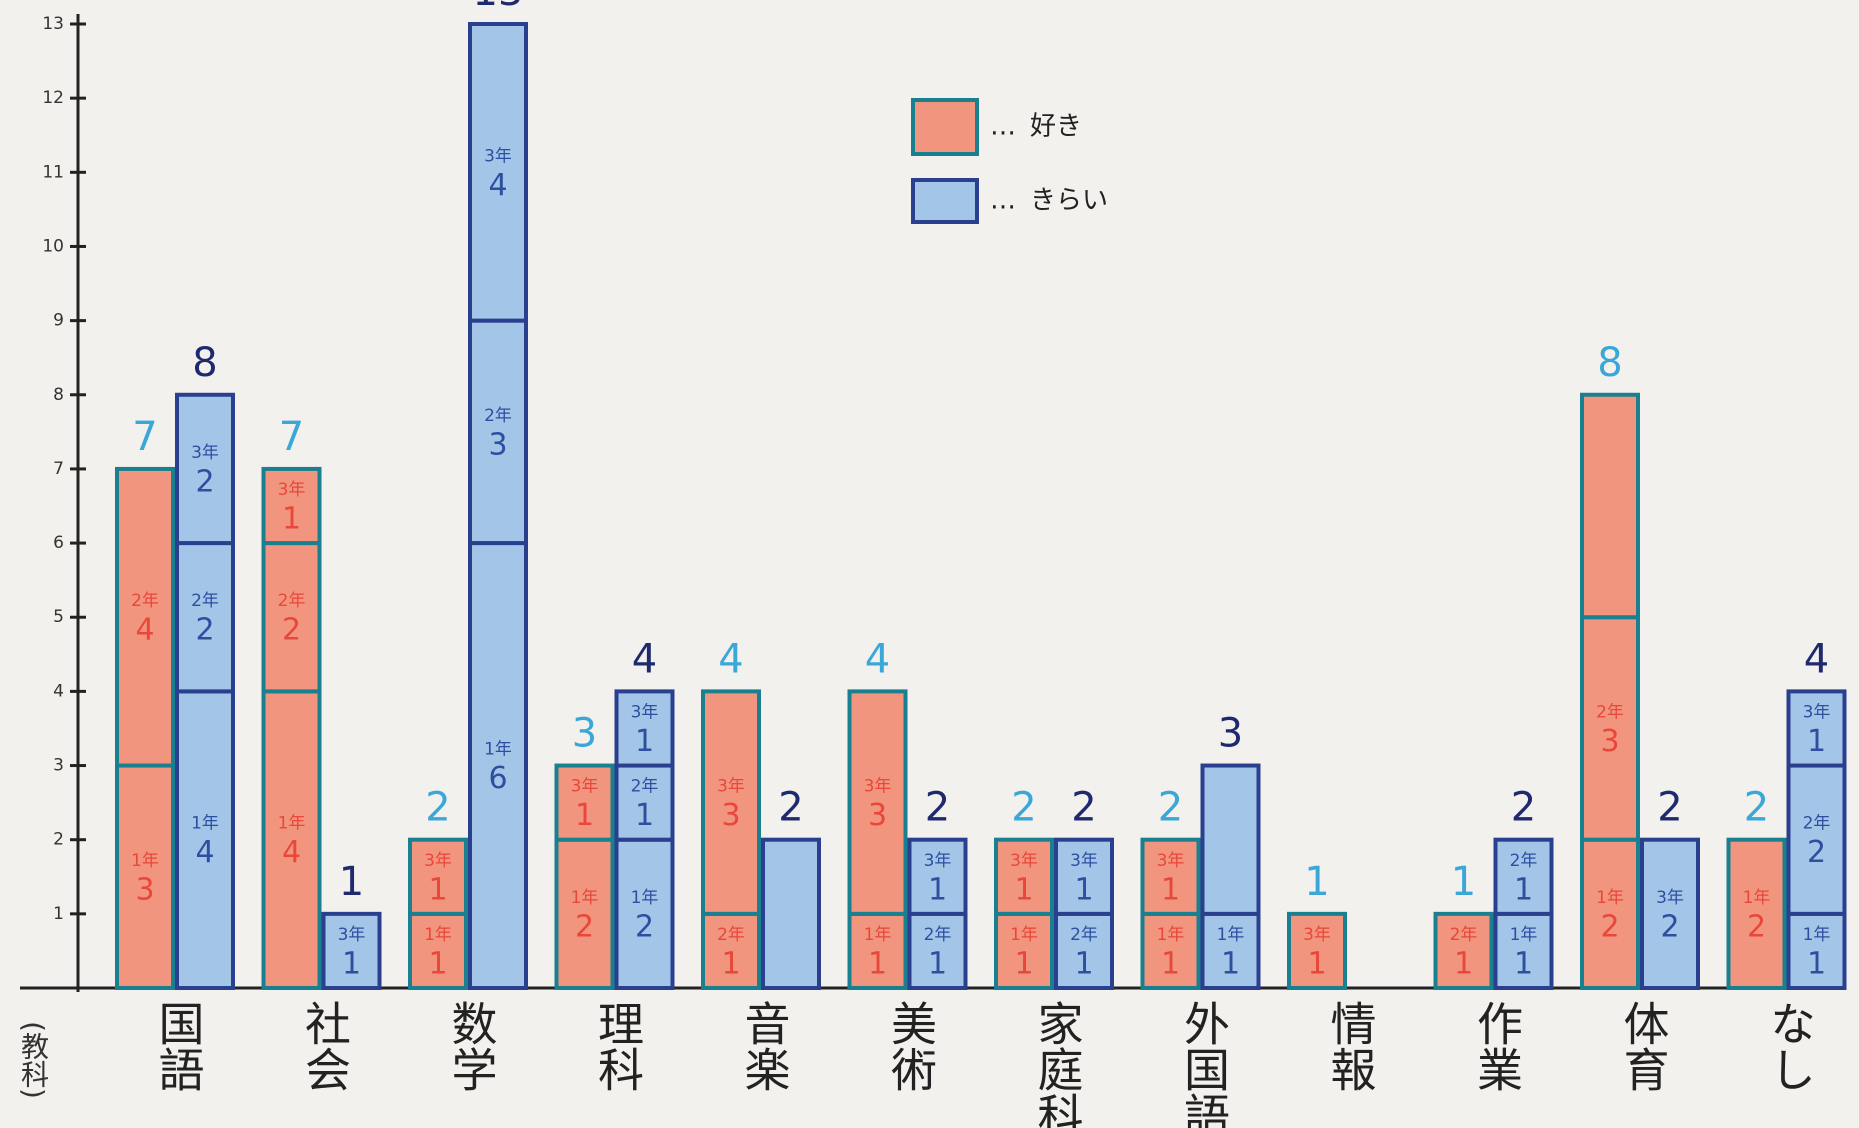  What do you see at coordinates (1009, 161) in the screenshot?
I see `legend: … 好き … きらい` at bounding box center [1009, 161].